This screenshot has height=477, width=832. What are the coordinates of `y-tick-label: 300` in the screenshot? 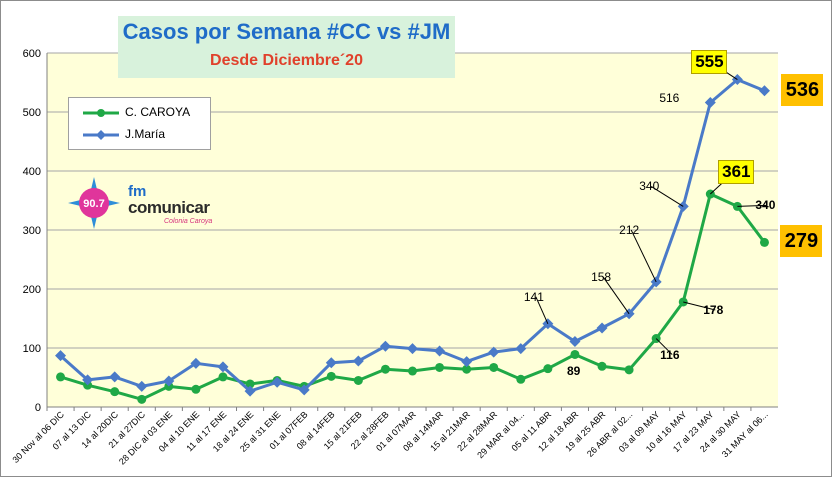 It's located at (32, 231).